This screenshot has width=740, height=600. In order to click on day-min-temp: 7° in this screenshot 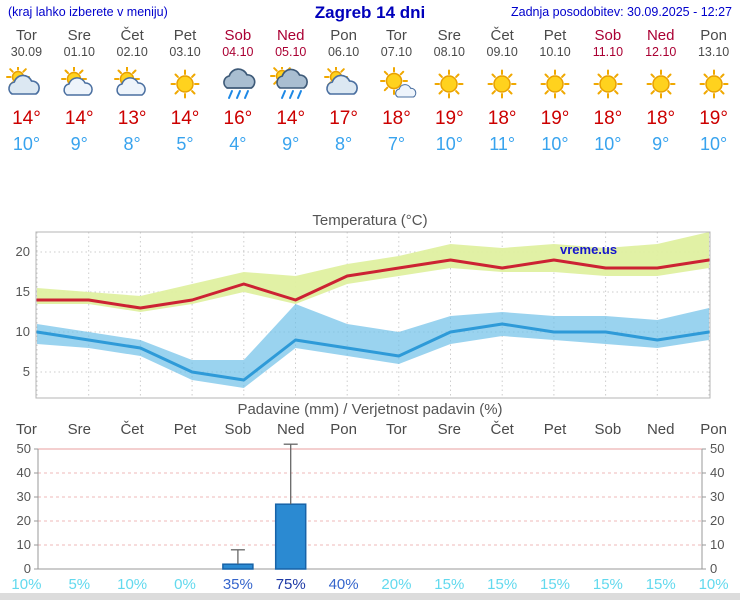, I will do `click(396, 144)`.